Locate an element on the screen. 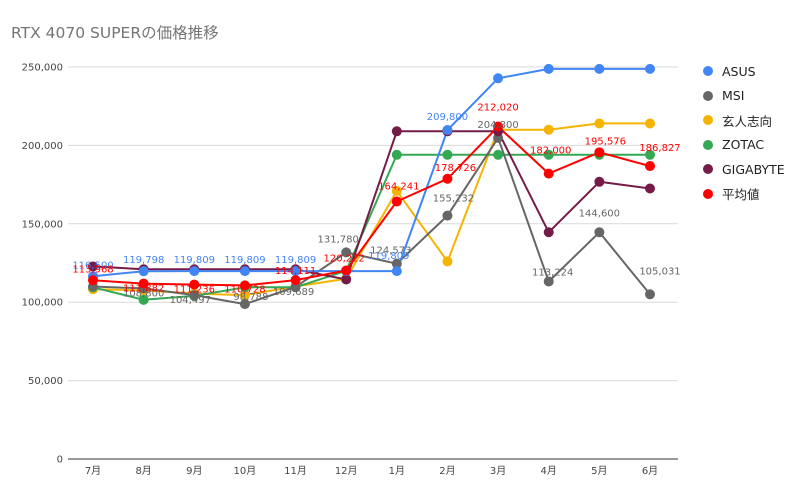 The image size is (812, 502). y-tick-label: 150,000 is located at coordinates (42, 224).